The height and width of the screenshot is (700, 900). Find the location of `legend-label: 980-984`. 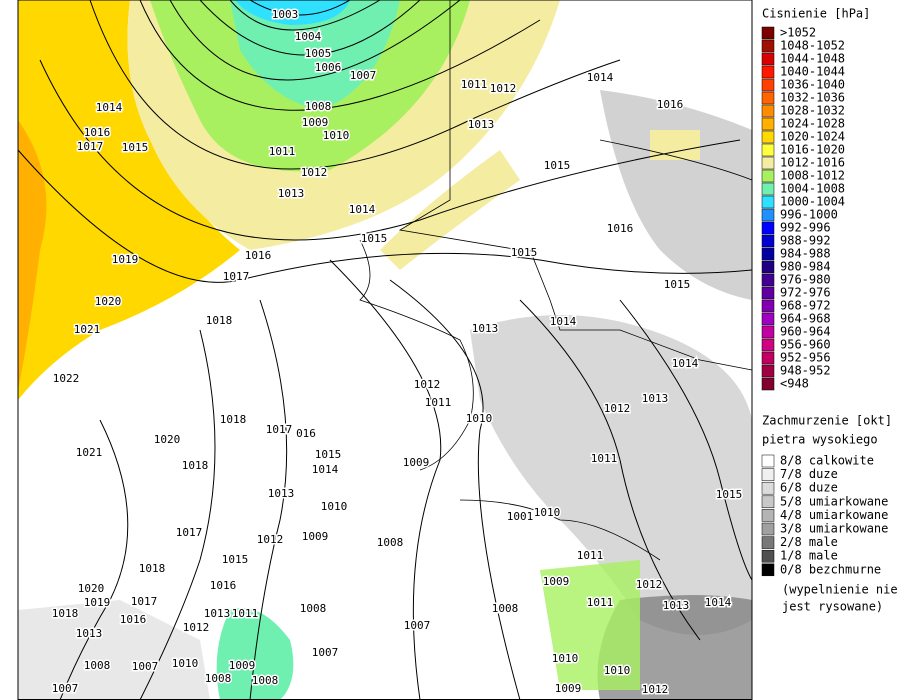

legend-label: 980-984 is located at coordinates (805, 267).